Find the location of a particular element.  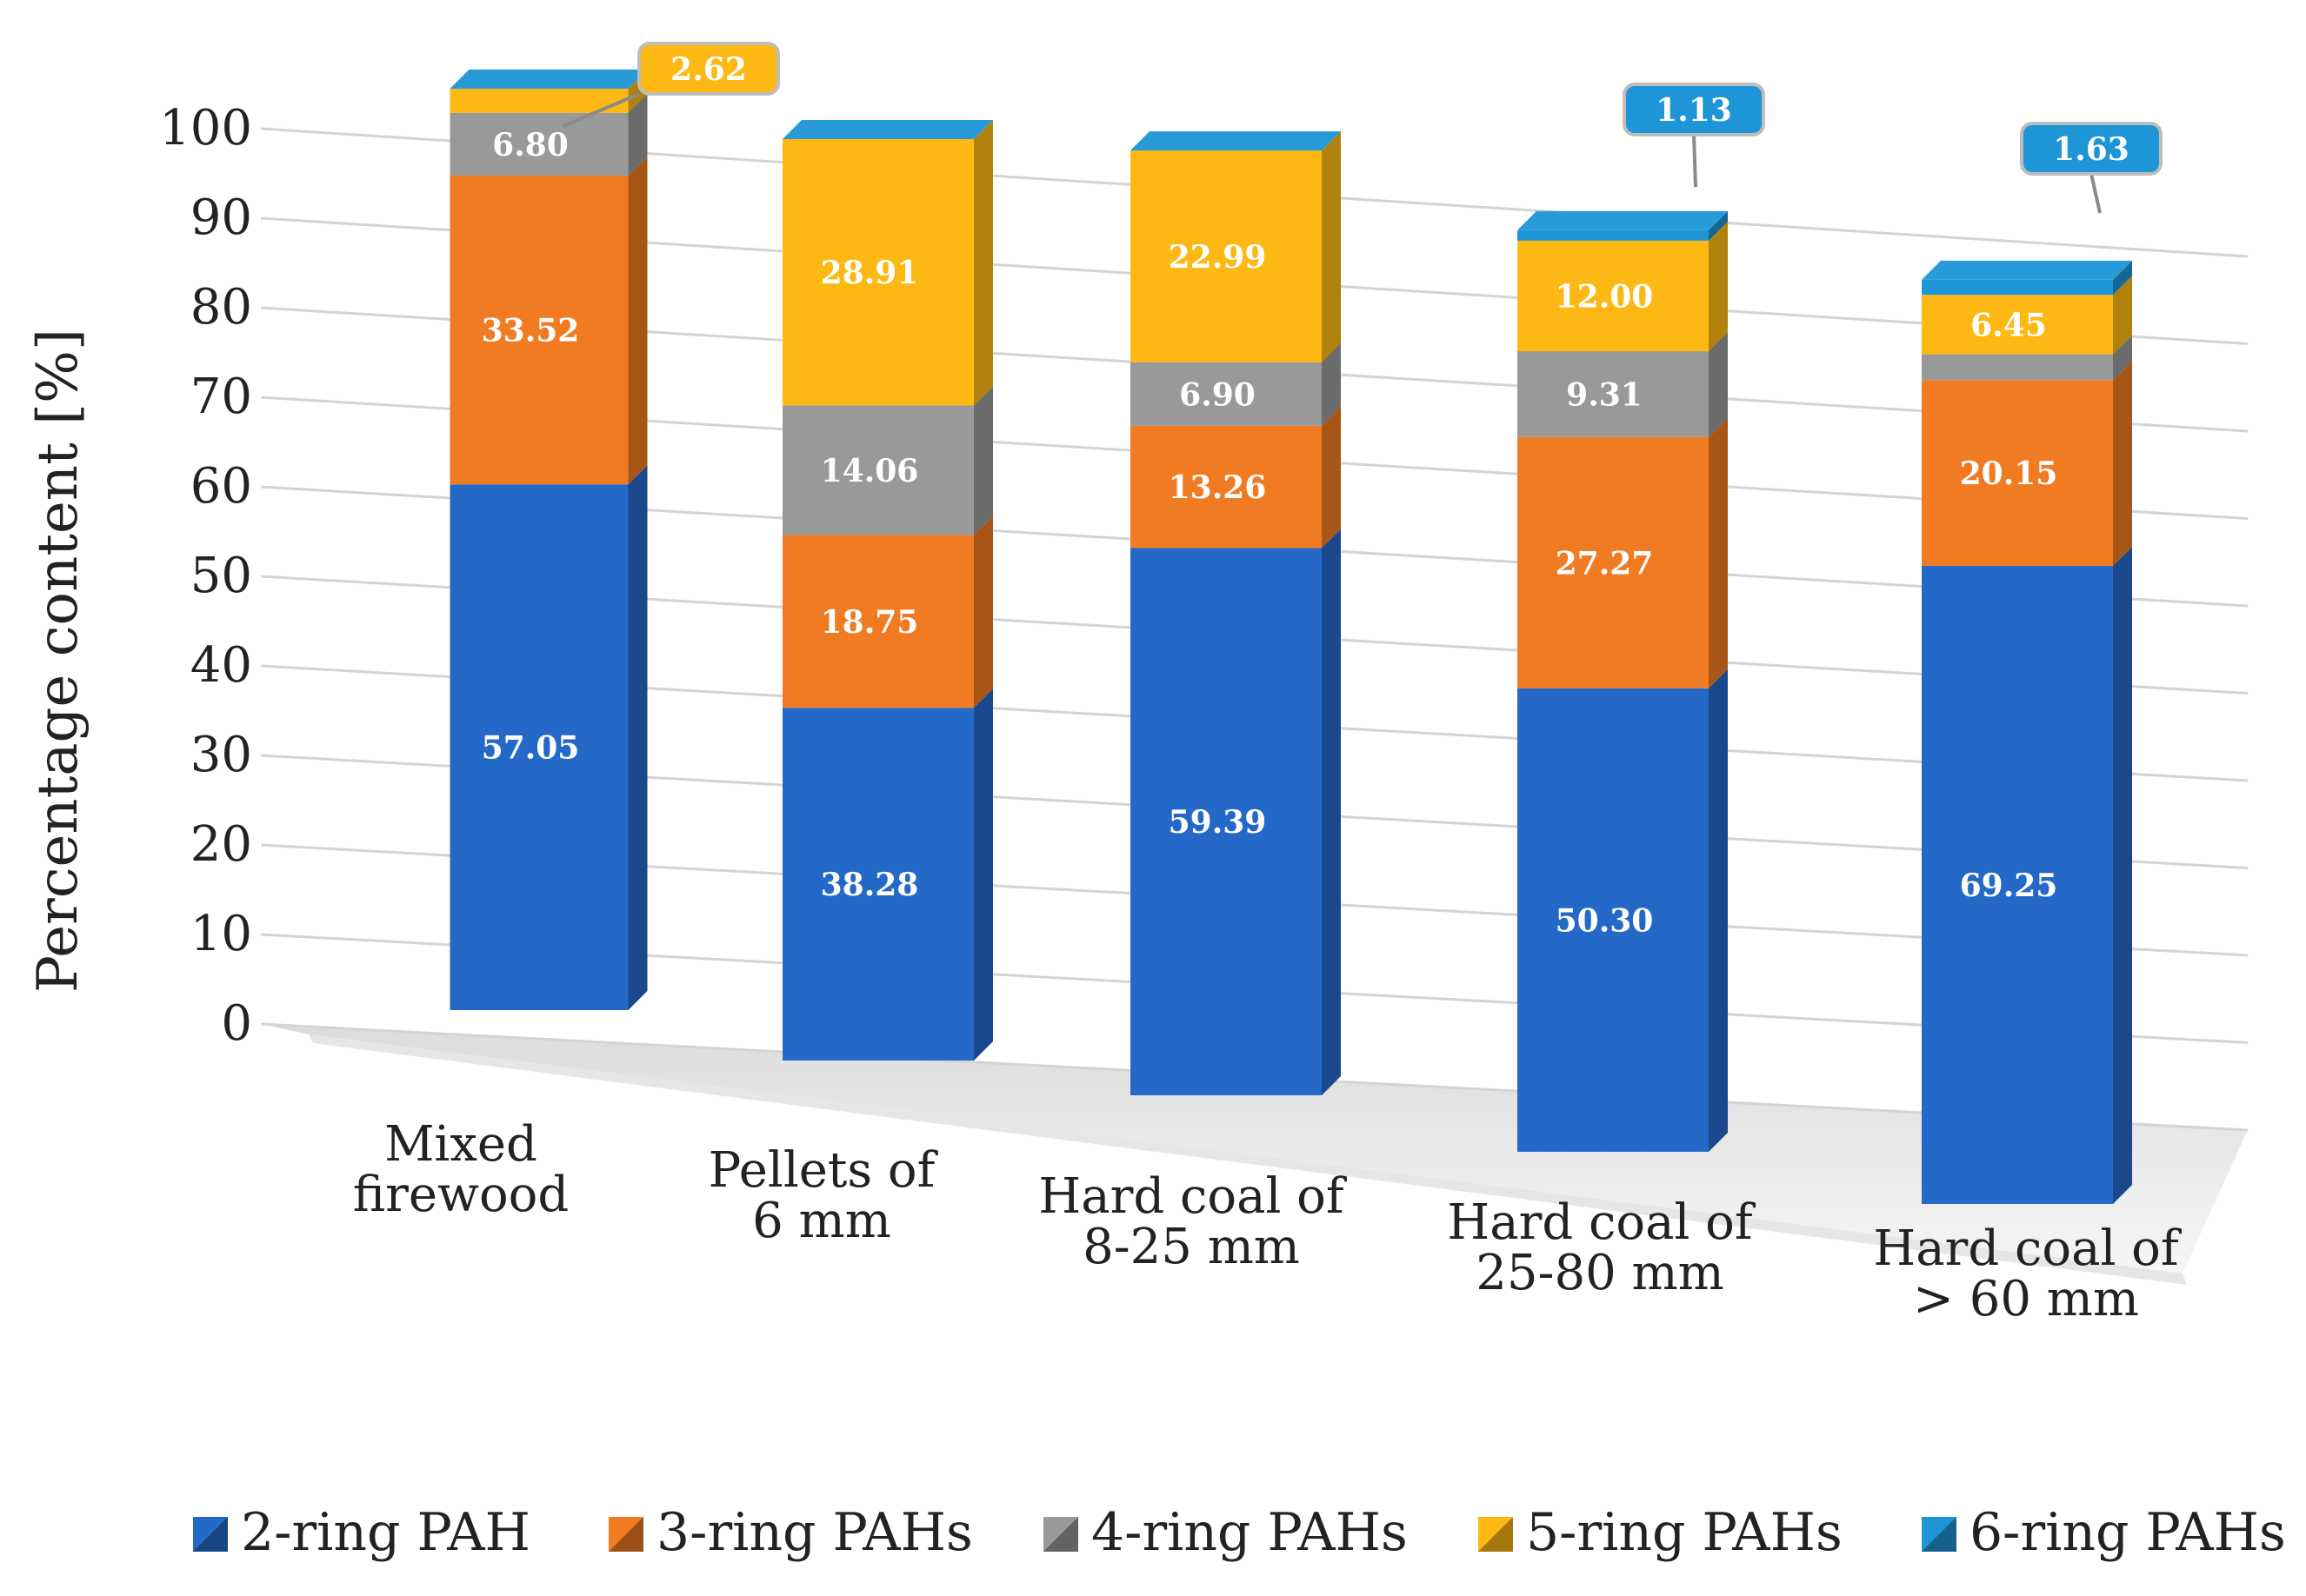

legend-label: 4-ring PAHs is located at coordinates (1249, 1532).